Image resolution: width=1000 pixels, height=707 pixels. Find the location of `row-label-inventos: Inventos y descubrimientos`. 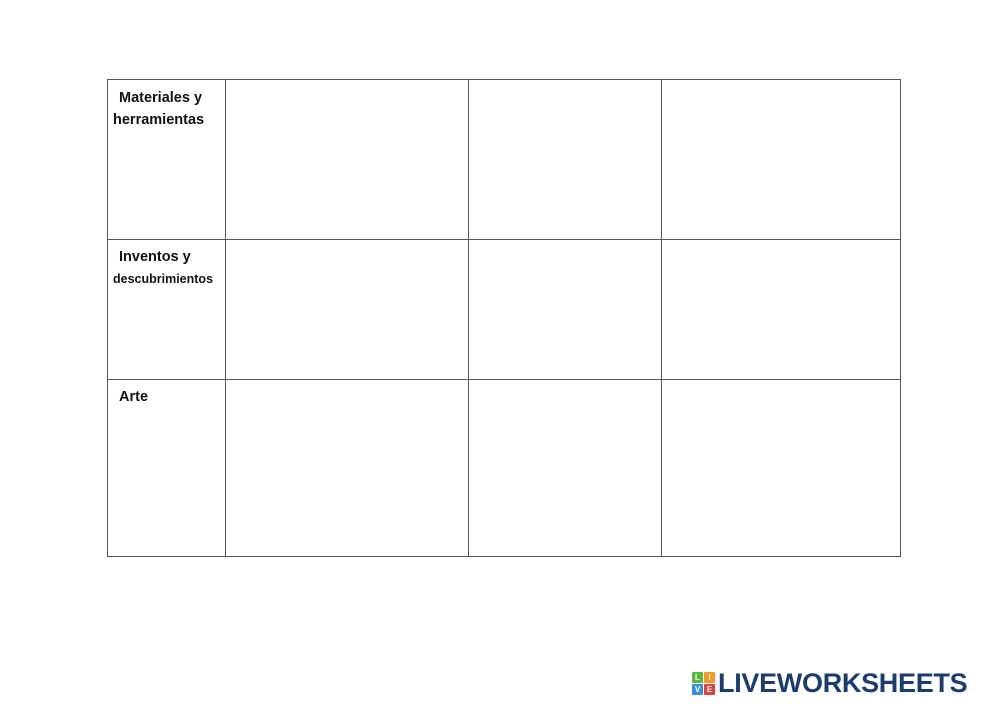

row-label-inventos: Inventos y descubrimientos is located at coordinates (163, 268).